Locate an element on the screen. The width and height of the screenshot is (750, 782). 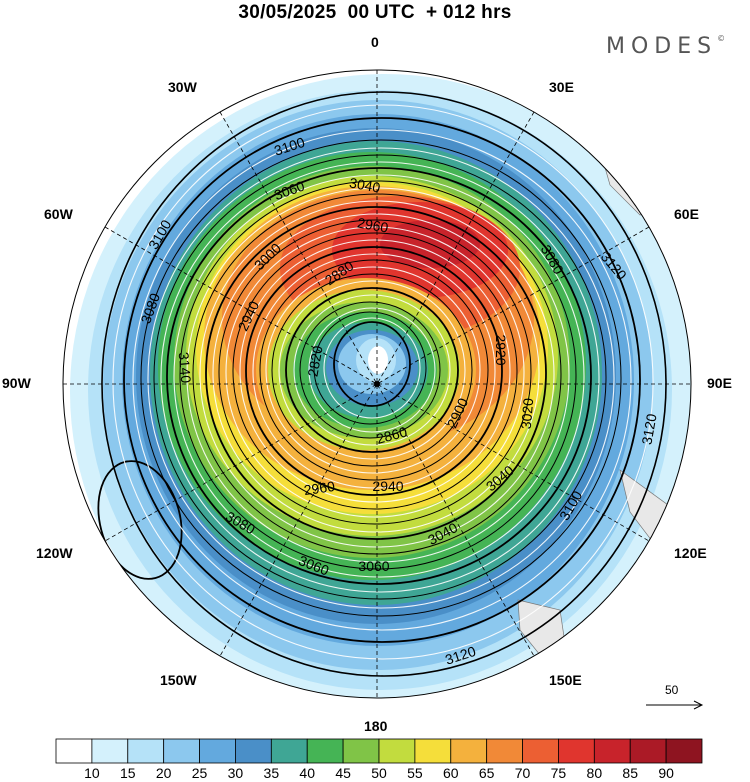
copyright-mark: © is located at coordinates (721, 38).